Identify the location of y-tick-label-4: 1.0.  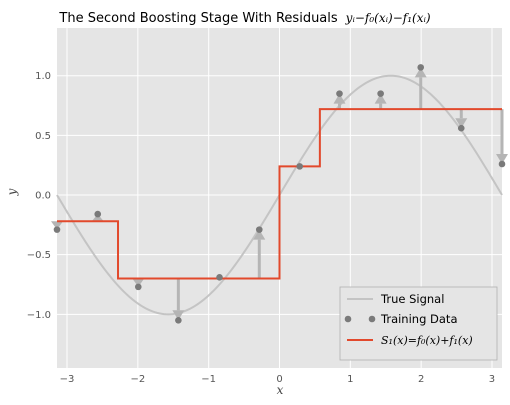
(43, 76).